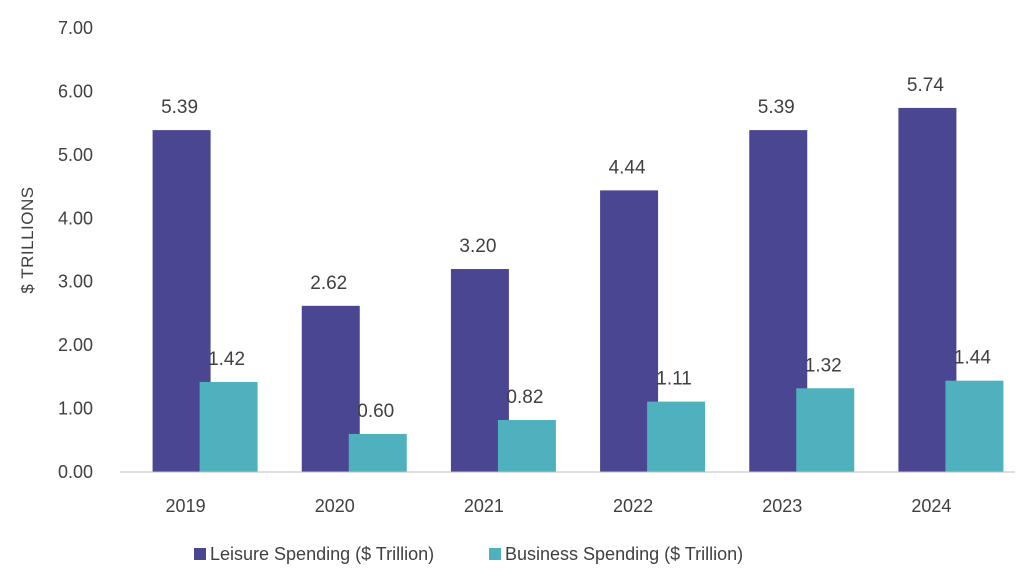  I want to click on data-label-leisure-2019: 5.39, so click(179, 107).